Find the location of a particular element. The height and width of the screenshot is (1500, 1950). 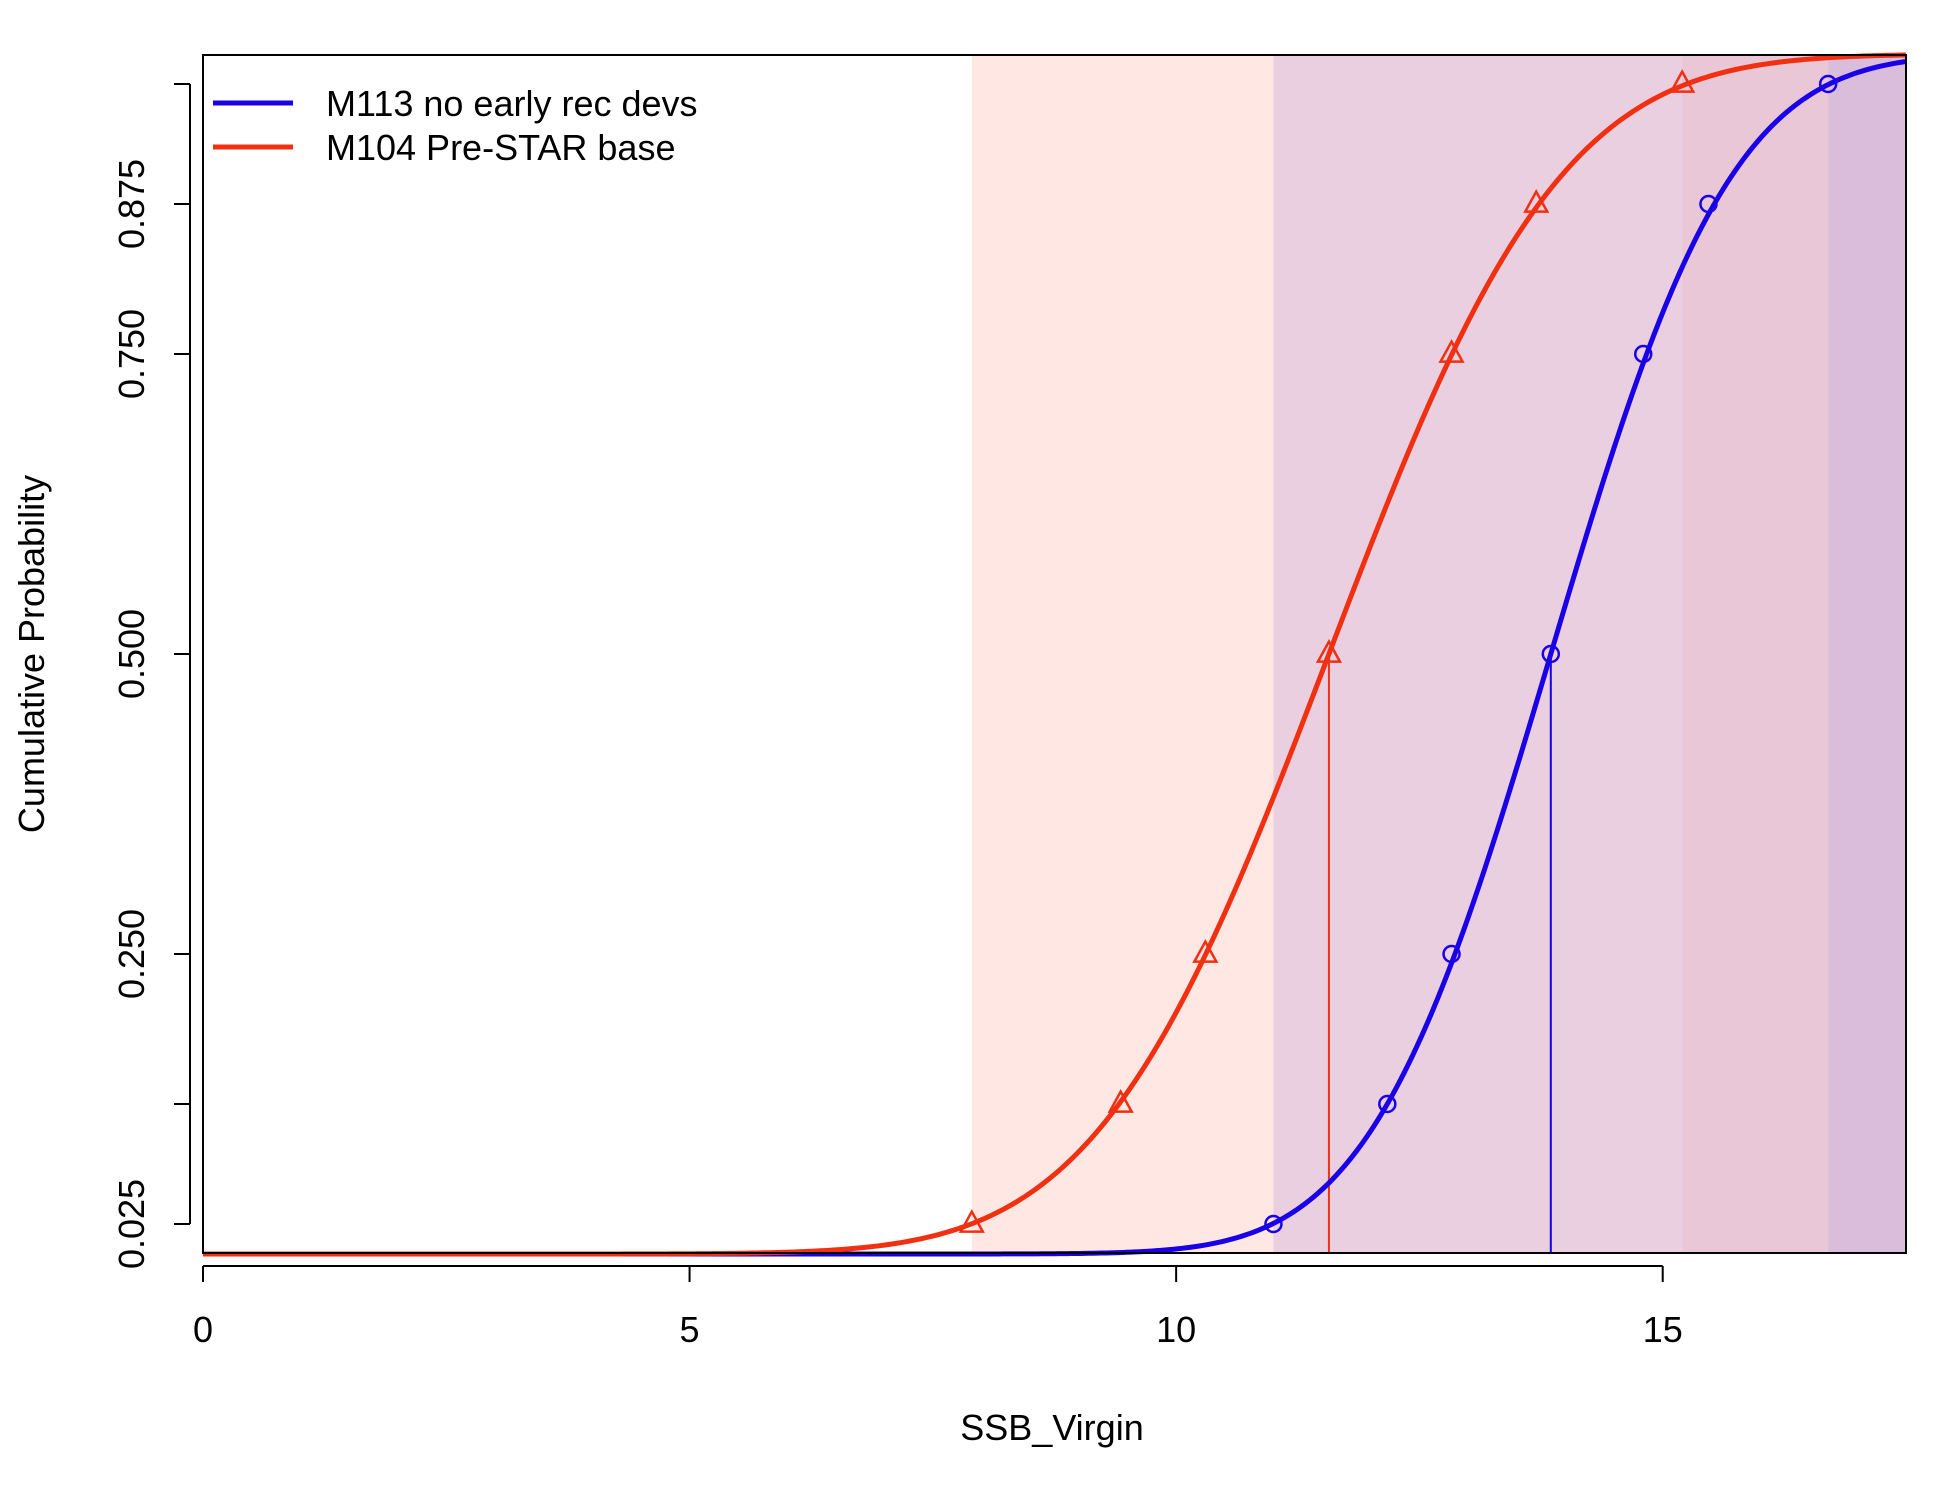

x-tick-label: 10 is located at coordinates (1176, 1329).